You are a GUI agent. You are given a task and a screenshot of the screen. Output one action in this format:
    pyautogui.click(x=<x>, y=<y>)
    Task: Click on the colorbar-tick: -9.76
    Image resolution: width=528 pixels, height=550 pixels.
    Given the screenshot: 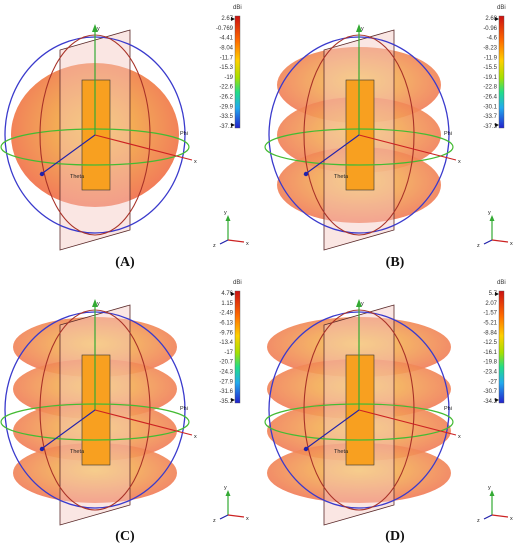 What is the action you would take?
    pyautogui.click(x=226, y=333)
    